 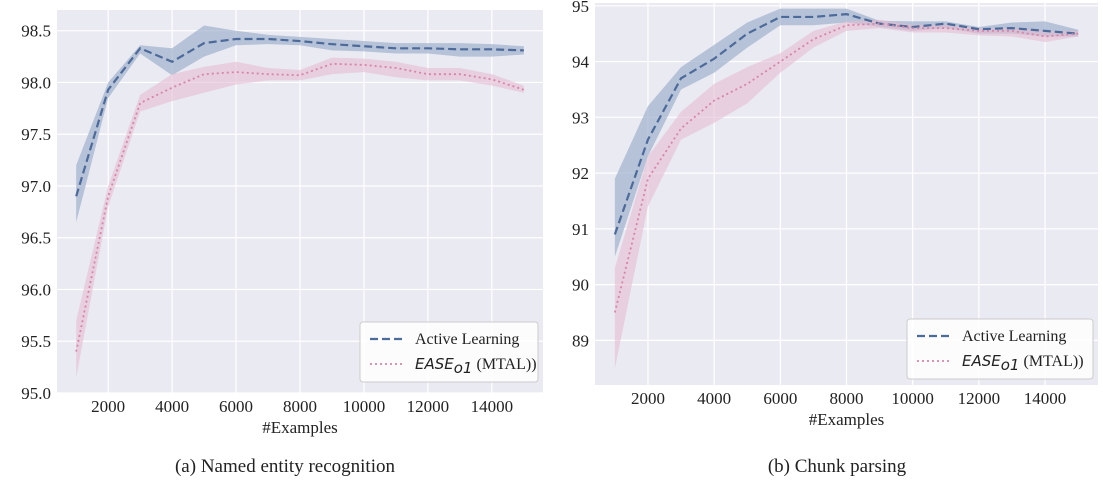 What do you see at coordinates (580, 285) in the screenshot?
I see `y-tick-label: 90` at bounding box center [580, 285].